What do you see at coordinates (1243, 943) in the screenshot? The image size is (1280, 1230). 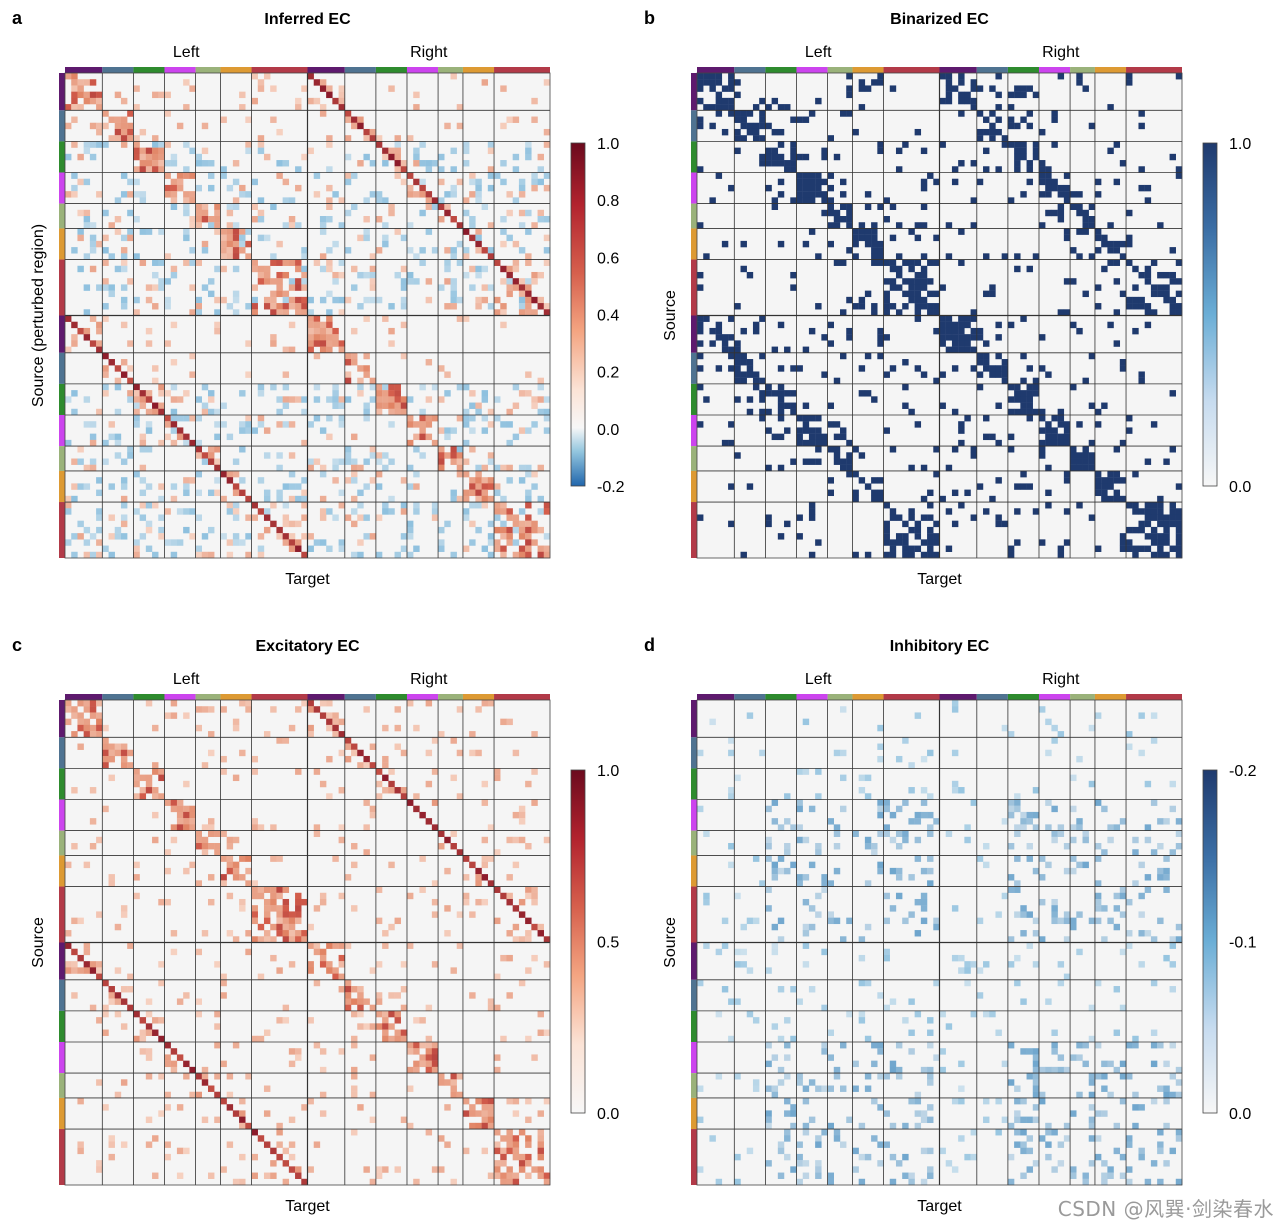 I see `colorbar-tick-label: -0.1` at bounding box center [1243, 943].